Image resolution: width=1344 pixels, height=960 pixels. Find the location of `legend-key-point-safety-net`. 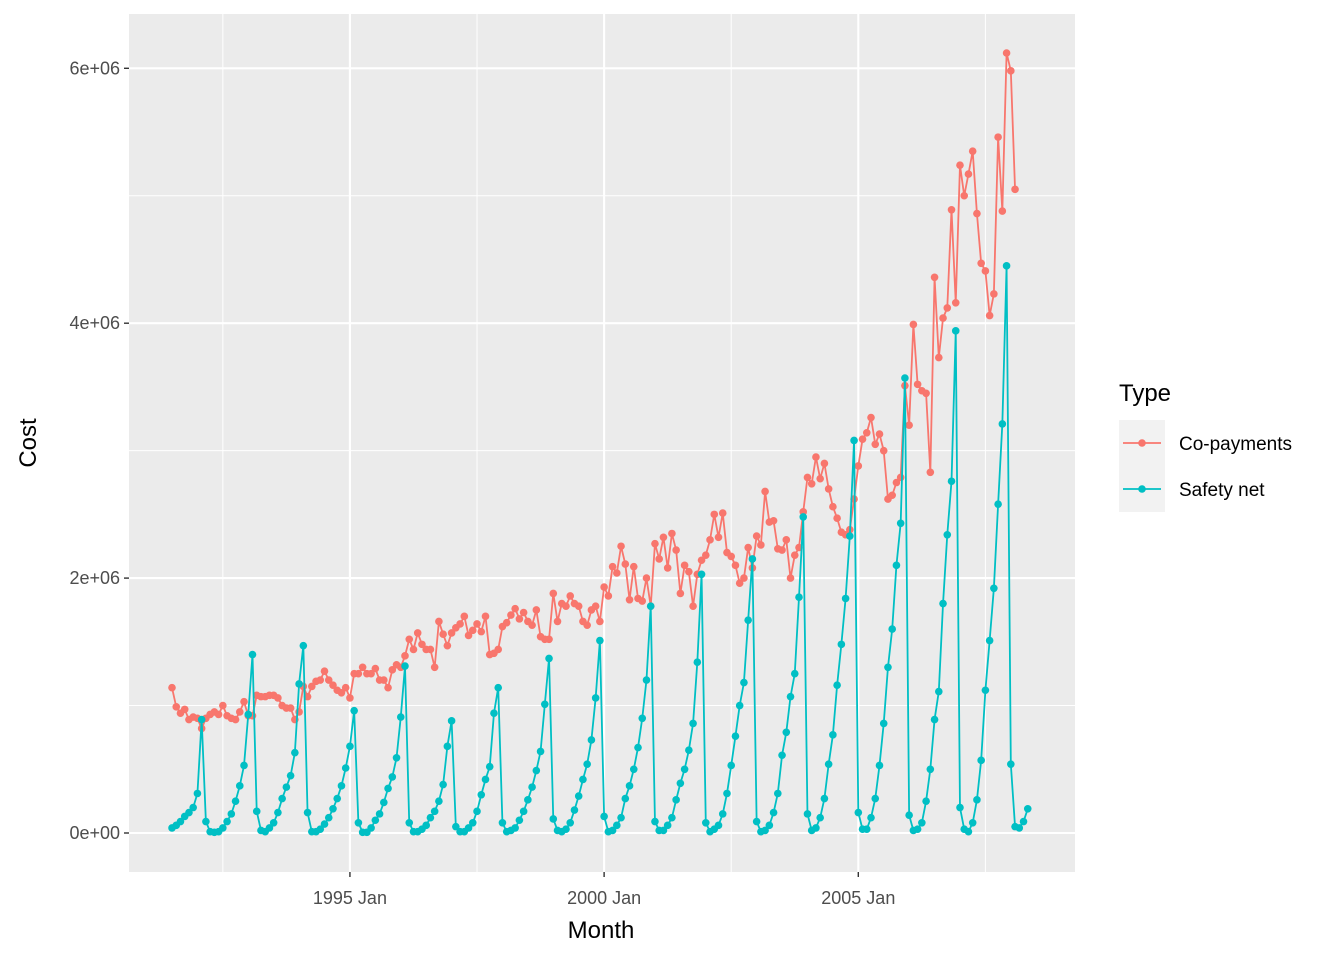

legend-key-point-safety-net is located at coordinates (1142, 489).